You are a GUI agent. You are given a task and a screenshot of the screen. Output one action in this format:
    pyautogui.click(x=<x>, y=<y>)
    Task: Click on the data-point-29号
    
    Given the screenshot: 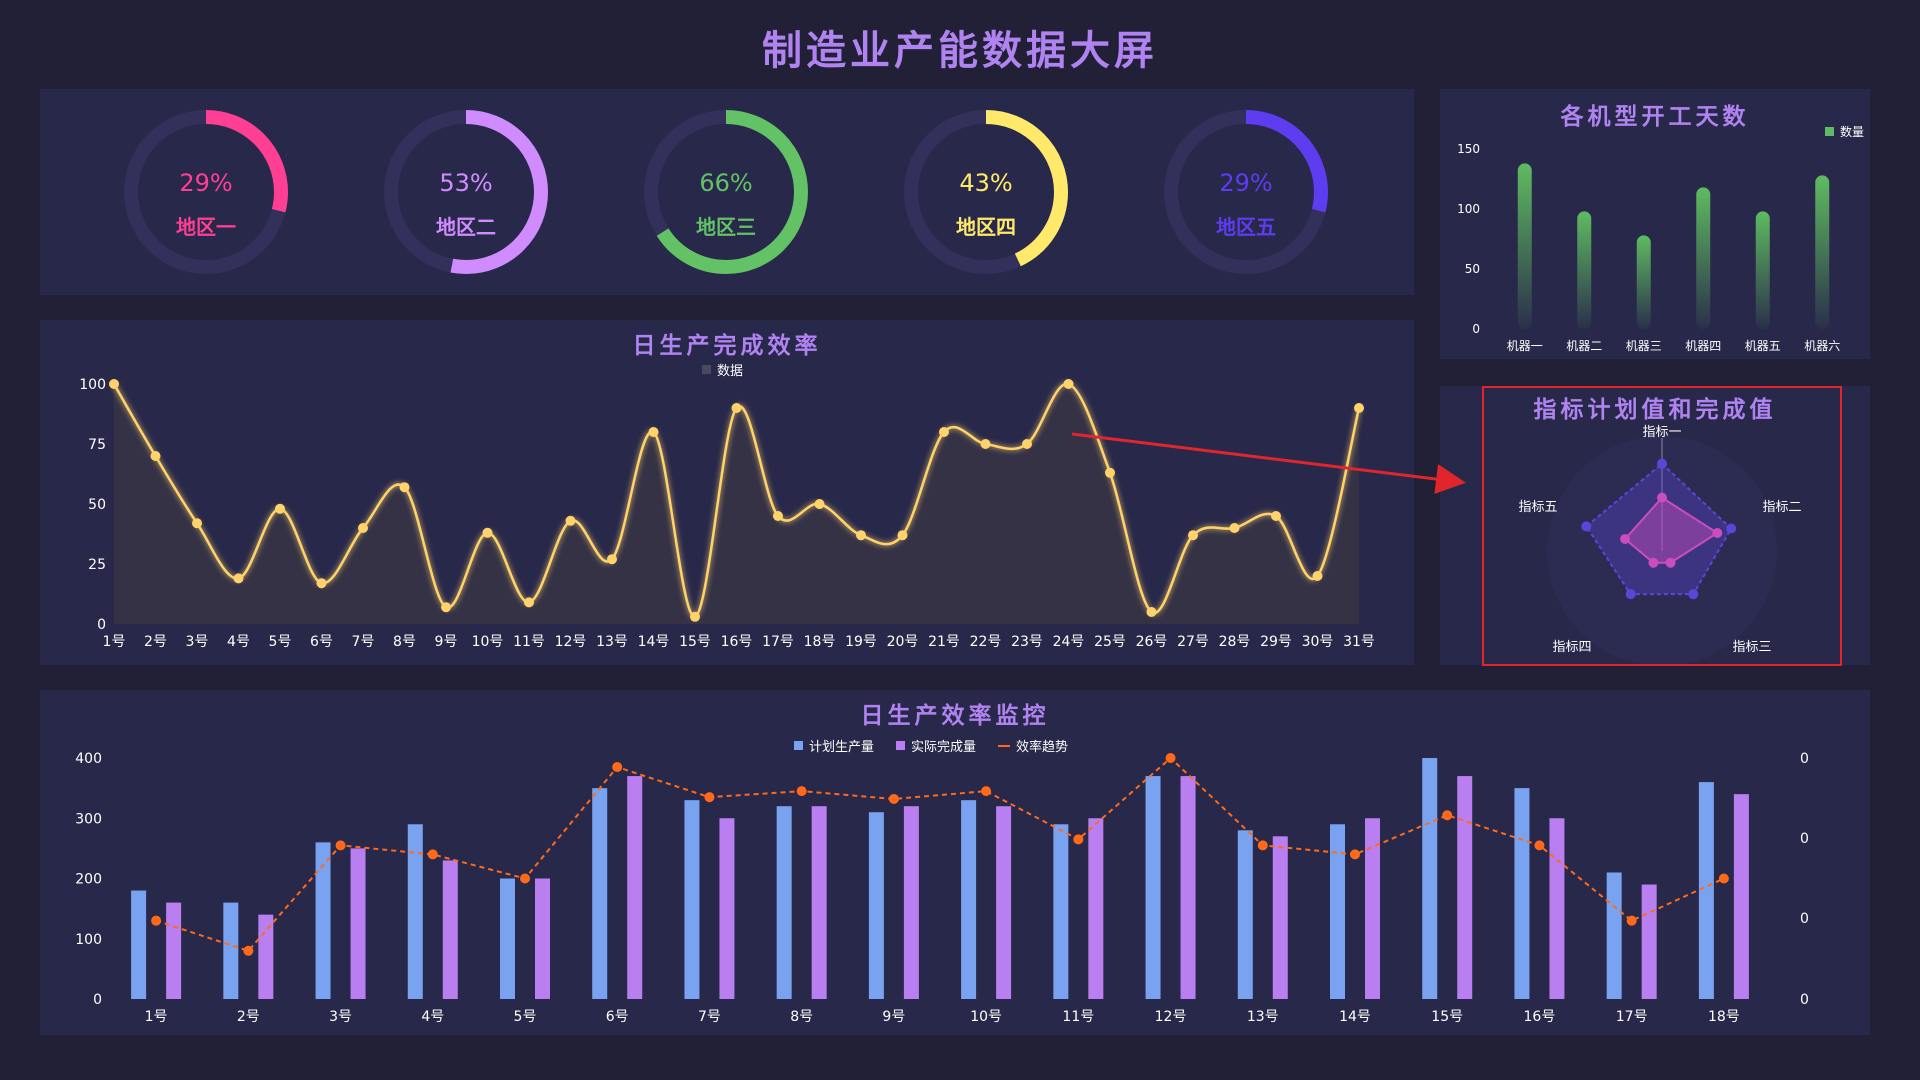 What is the action you would take?
    pyautogui.click(x=1276, y=516)
    